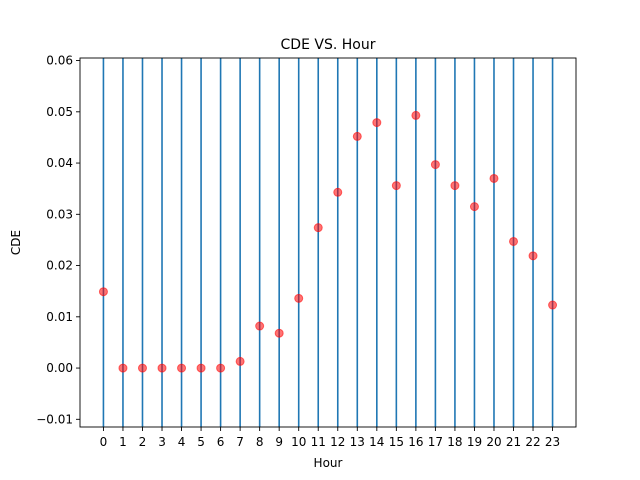 The width and height of the screenshot is (640, 480). I want to click on y-tick-label: 0.02, so click(59, 266).